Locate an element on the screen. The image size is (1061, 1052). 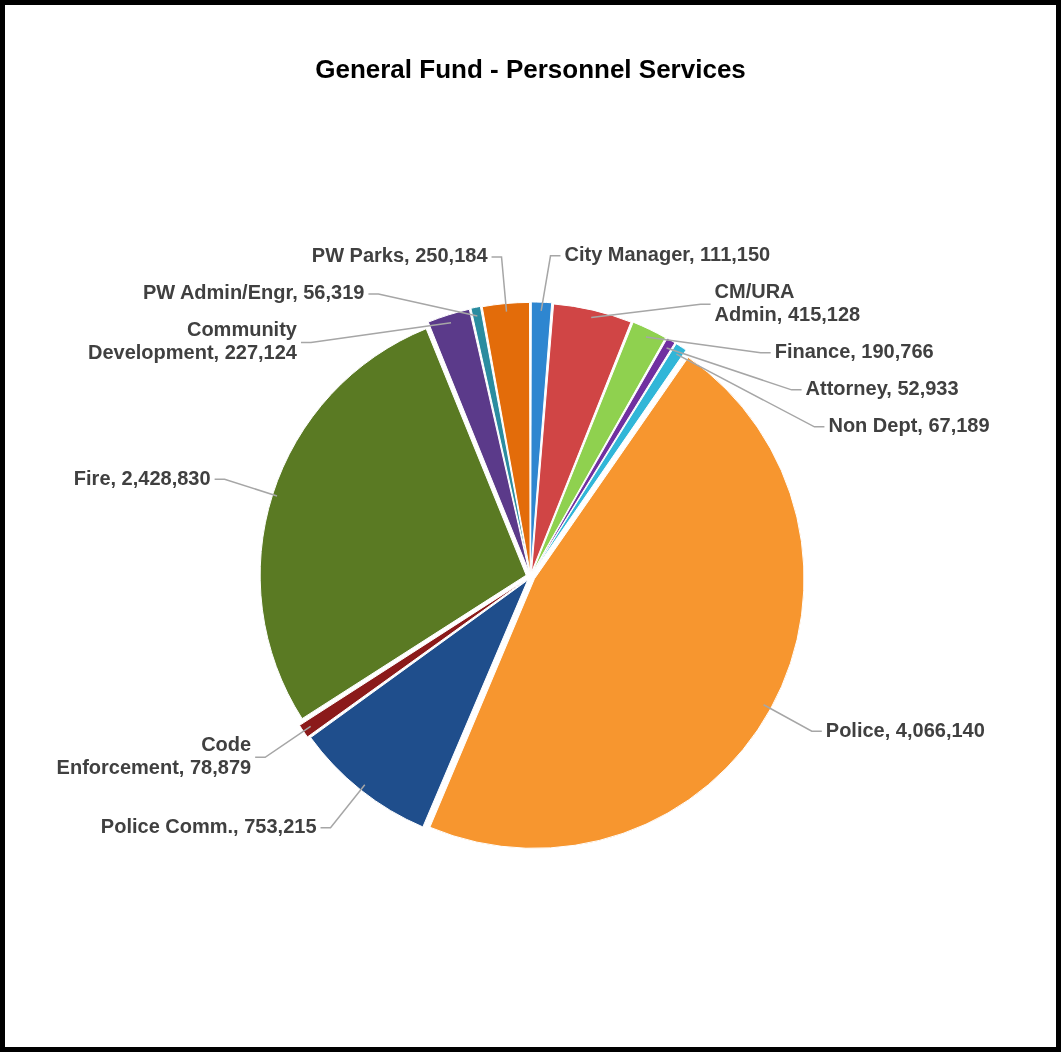
chart-title: General Fund - Personnel Services is located at coordinates (530, 68).